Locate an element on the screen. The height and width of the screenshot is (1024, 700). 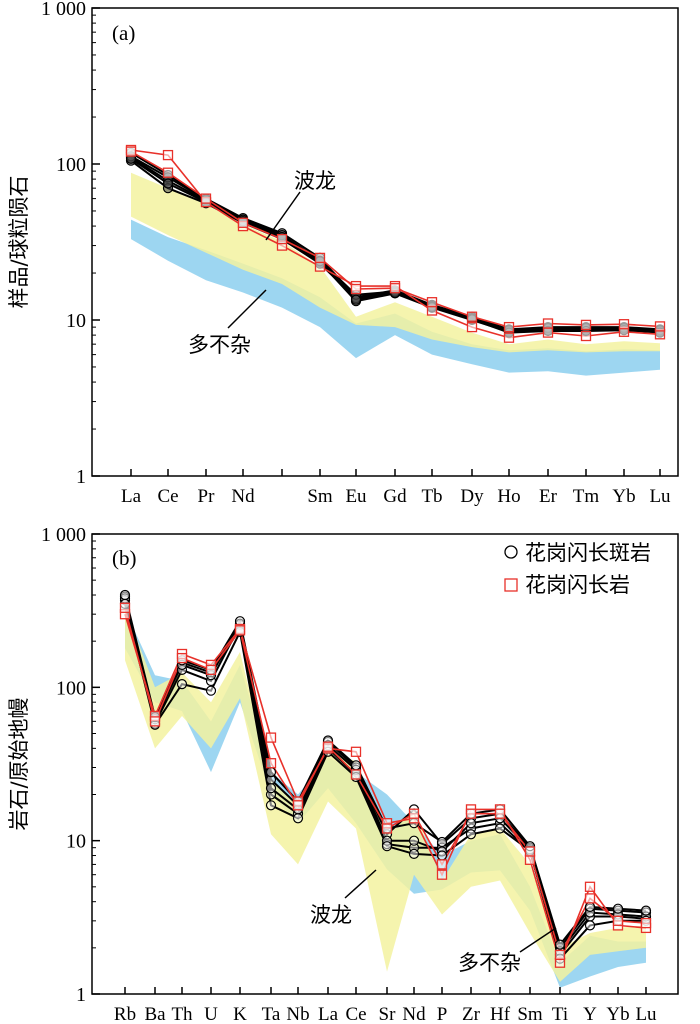
panel-b-bolong-pointer is located at coordinates (360, 884).